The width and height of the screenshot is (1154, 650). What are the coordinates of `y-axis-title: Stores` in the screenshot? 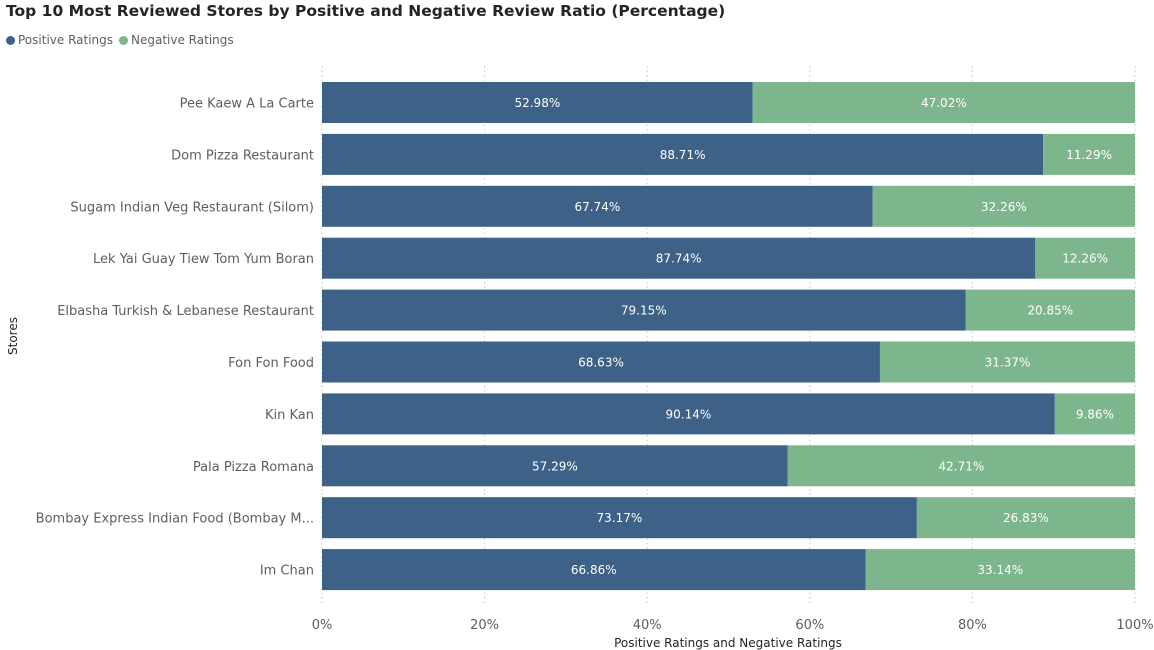 It's located at (13, 336).